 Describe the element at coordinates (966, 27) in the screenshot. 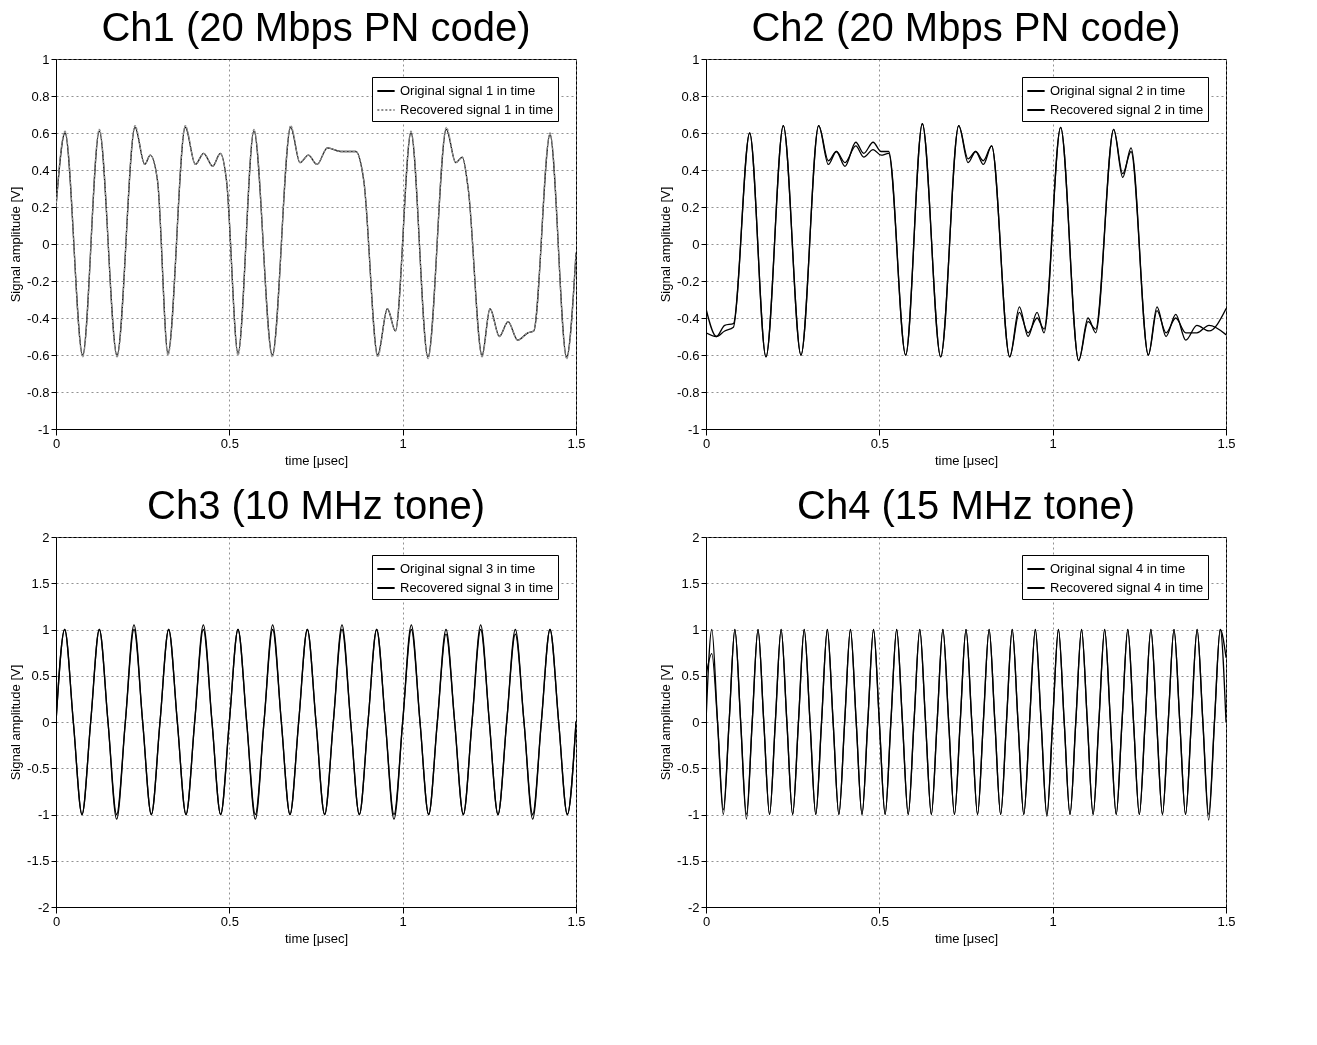

I see `chart-title: Ch2 (20 Mbps PN code)` at that location.